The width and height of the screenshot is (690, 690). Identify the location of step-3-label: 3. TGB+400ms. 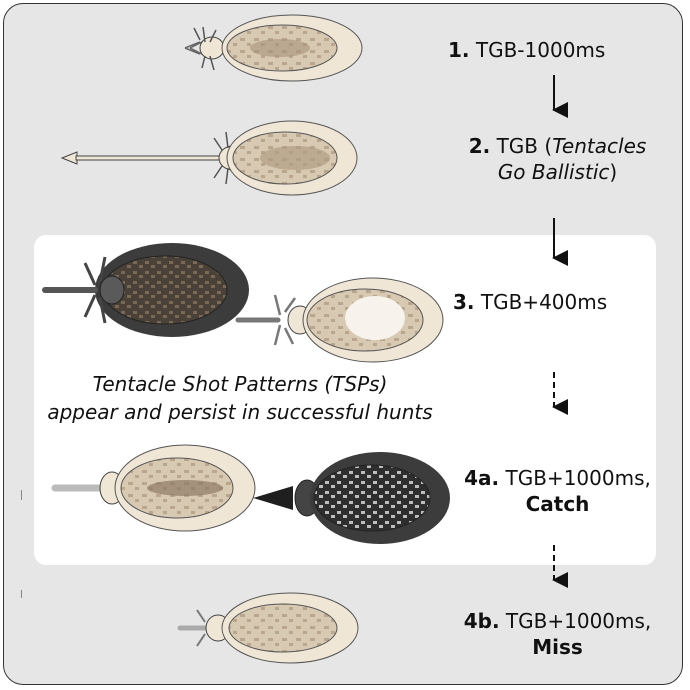
(558, 302).